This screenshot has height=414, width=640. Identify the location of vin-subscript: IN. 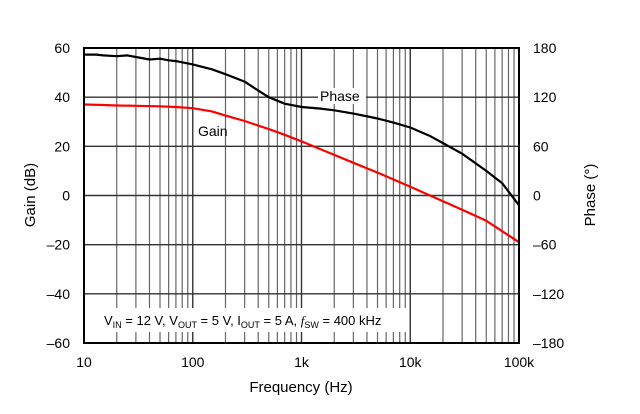
(117, 325).